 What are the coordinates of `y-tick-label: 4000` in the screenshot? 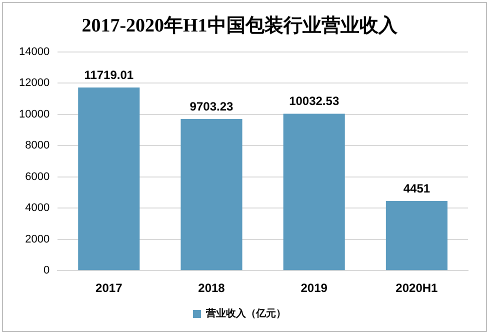 It's located at (37, 208).